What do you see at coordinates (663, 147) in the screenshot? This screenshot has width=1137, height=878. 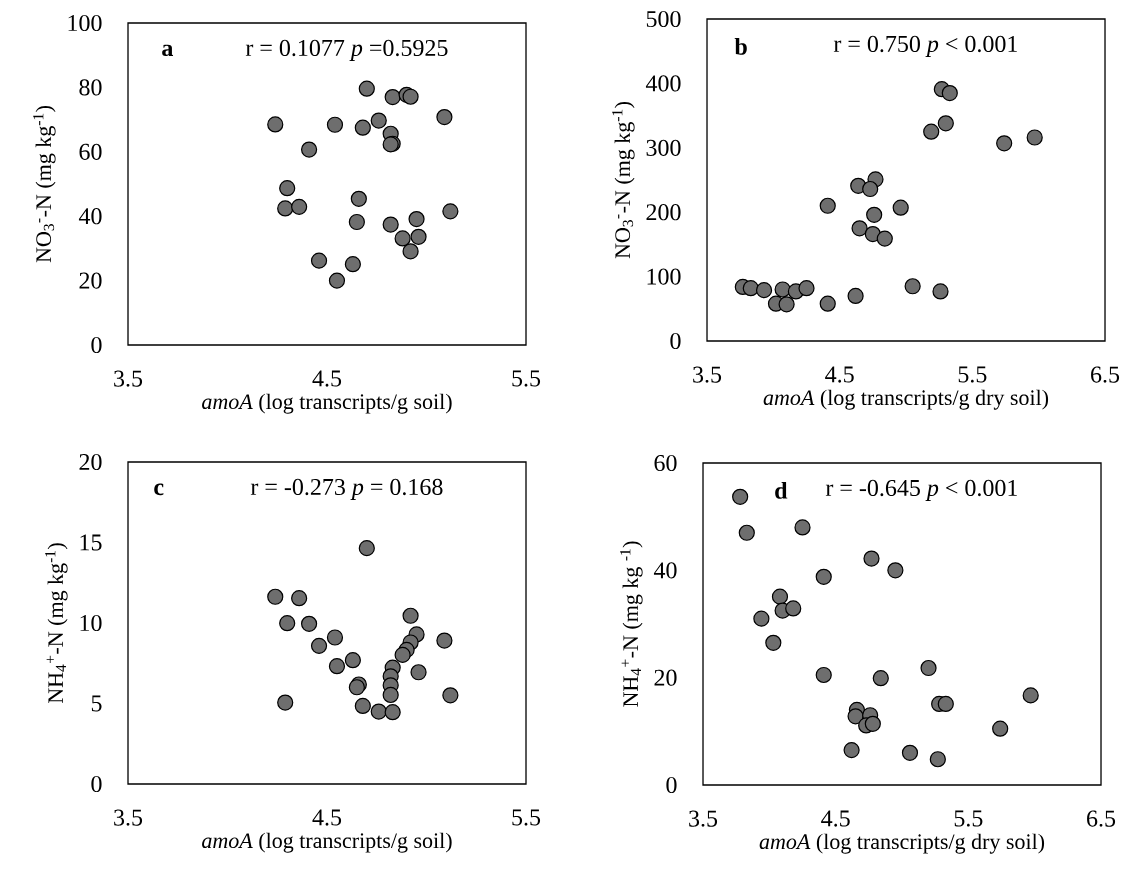 I see `y-tick-label: 300` at bounding box center [663, 147].